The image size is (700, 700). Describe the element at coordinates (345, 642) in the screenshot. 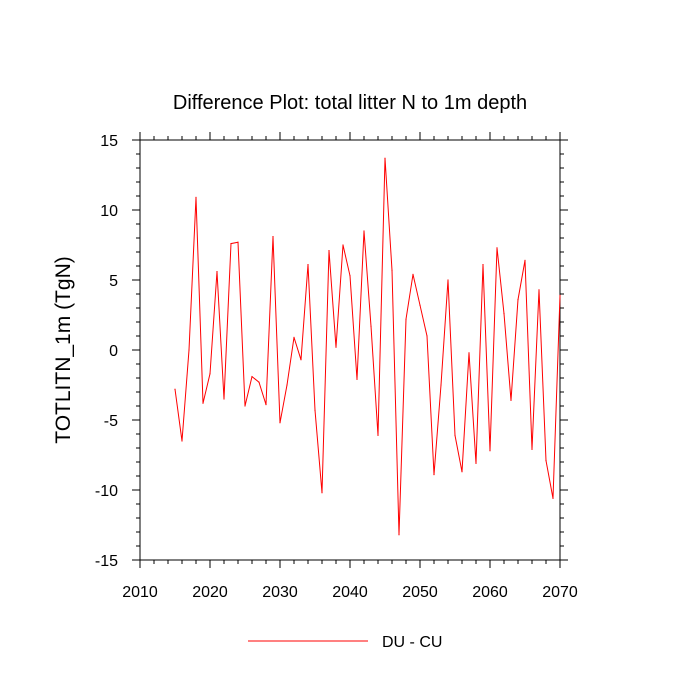

I see `legend: DU - CU` at that location.